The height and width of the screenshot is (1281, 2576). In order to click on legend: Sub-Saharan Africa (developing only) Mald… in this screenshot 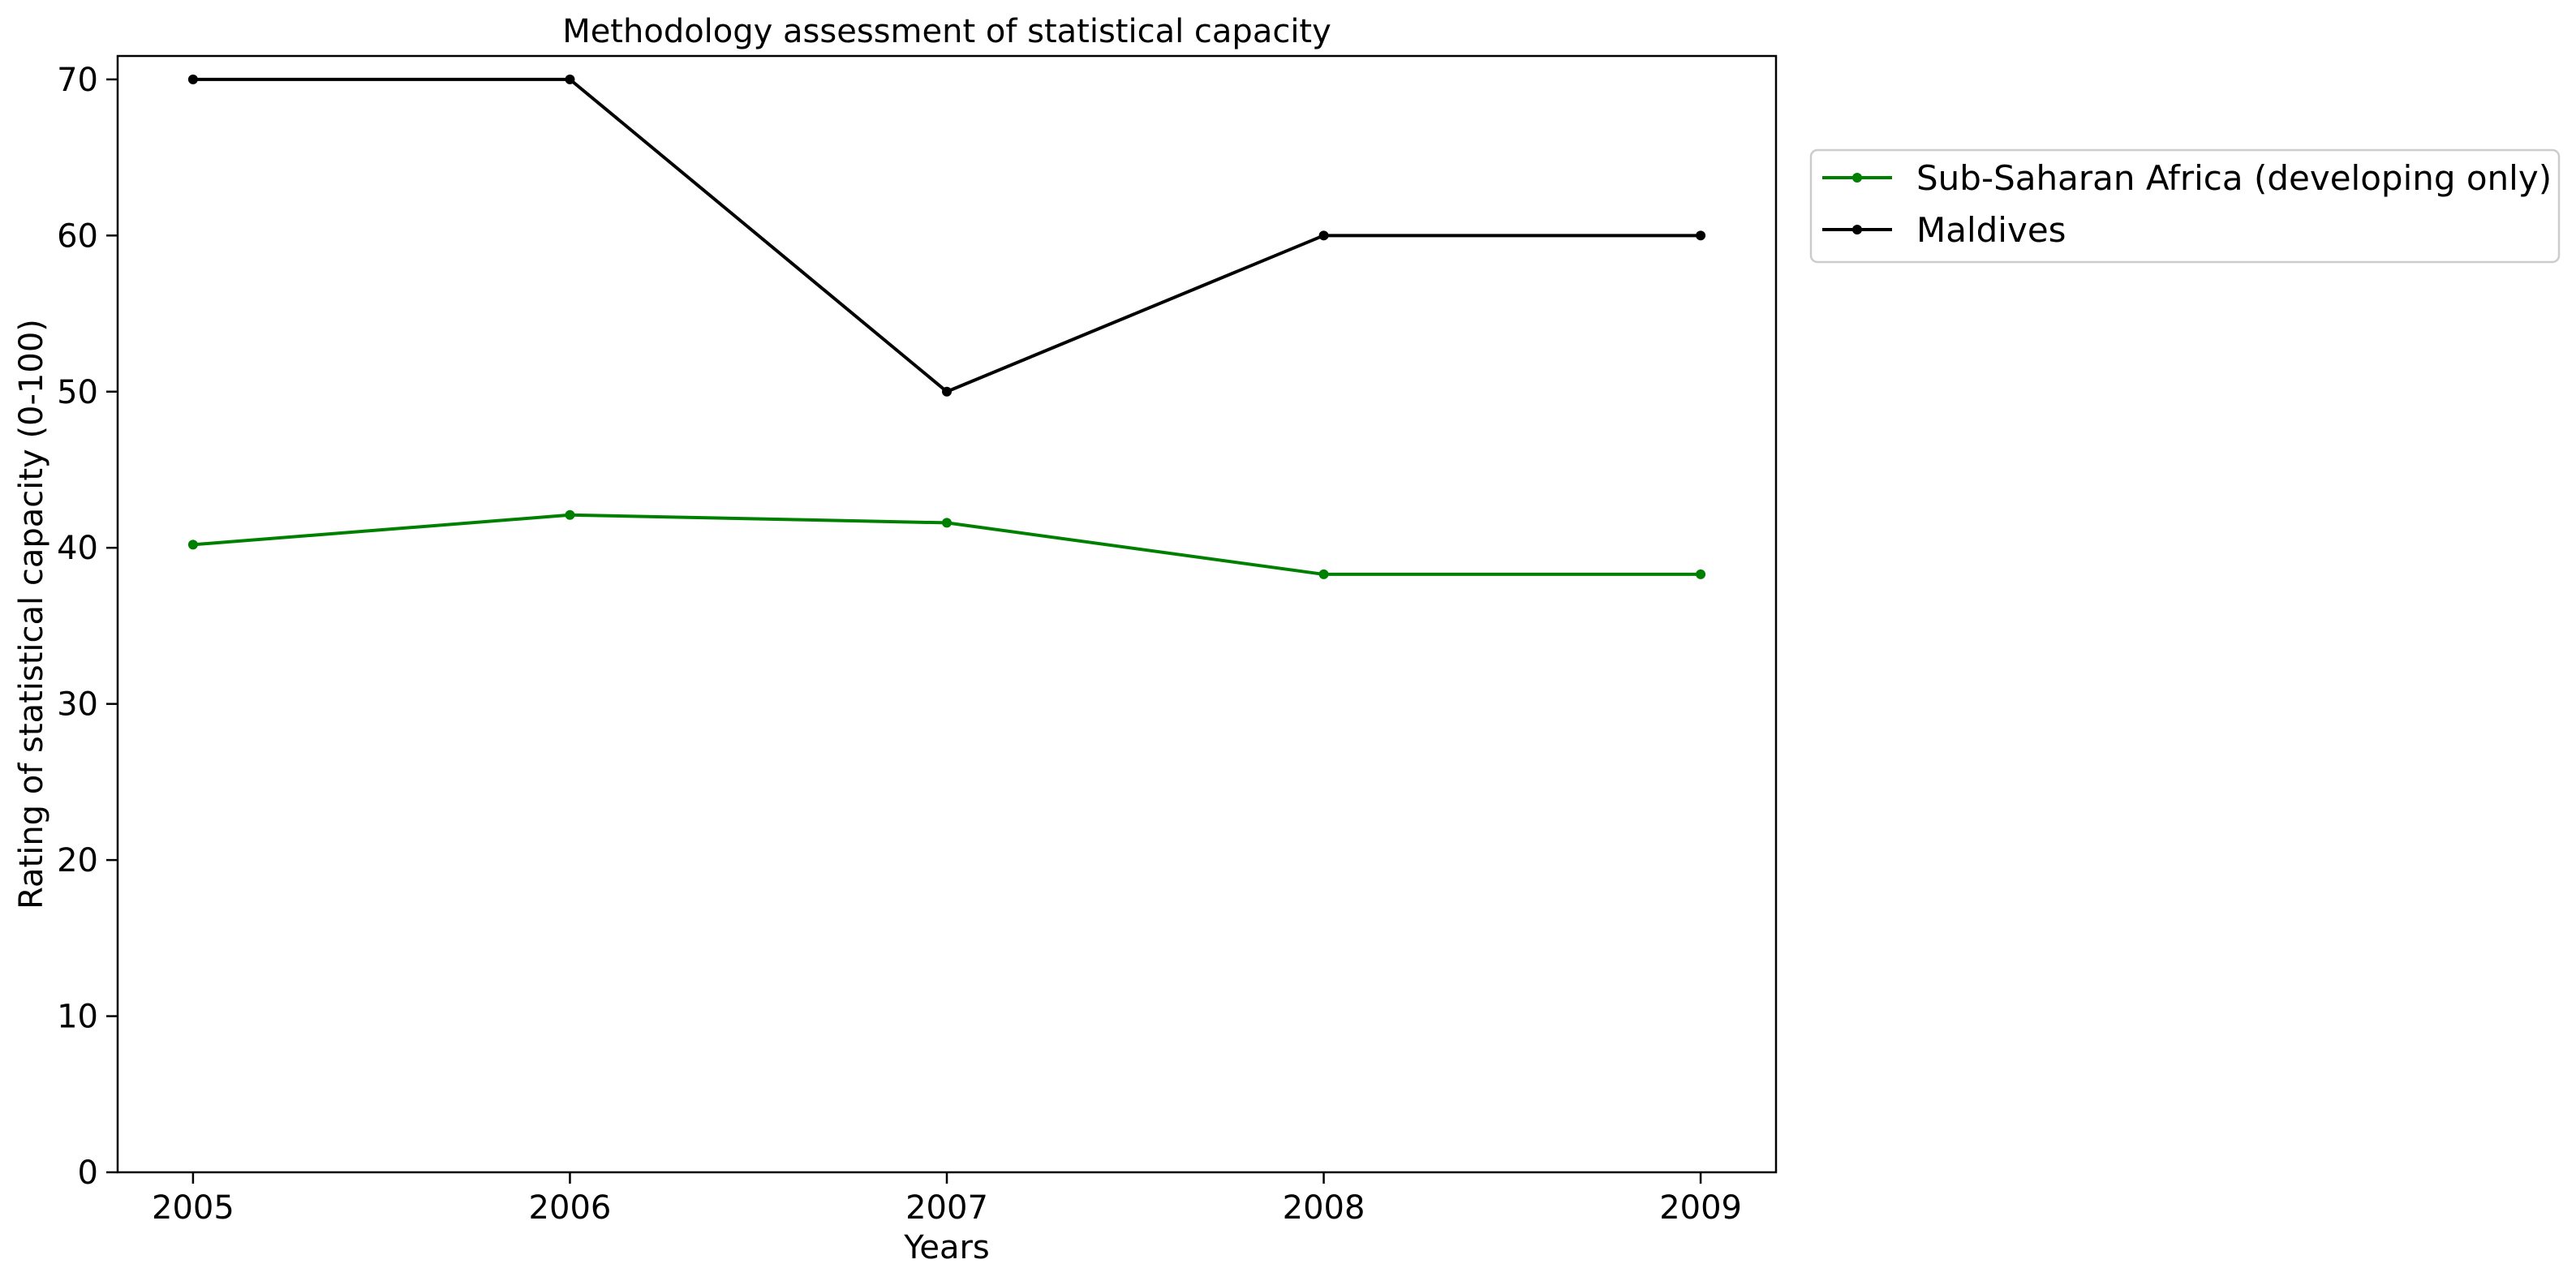, I will do `click(2185, 206)`.